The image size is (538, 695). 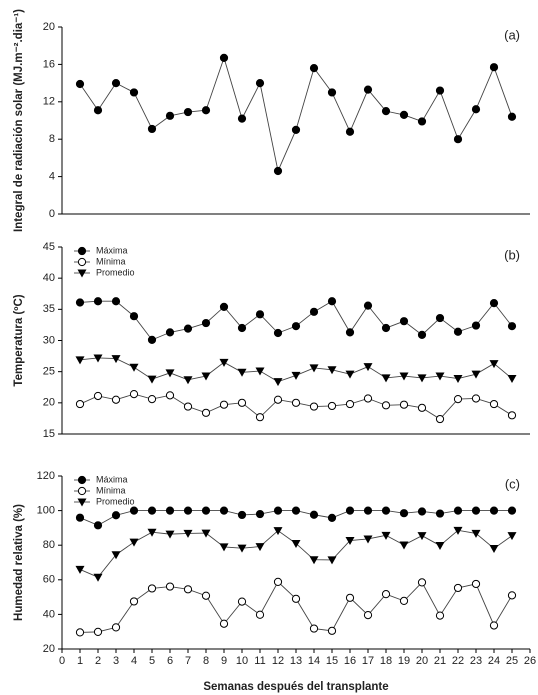 What do you see at coordinates (115, 272) in the screenshot?
I see `legend-label: Promedio` at bounding box center [115, 272].